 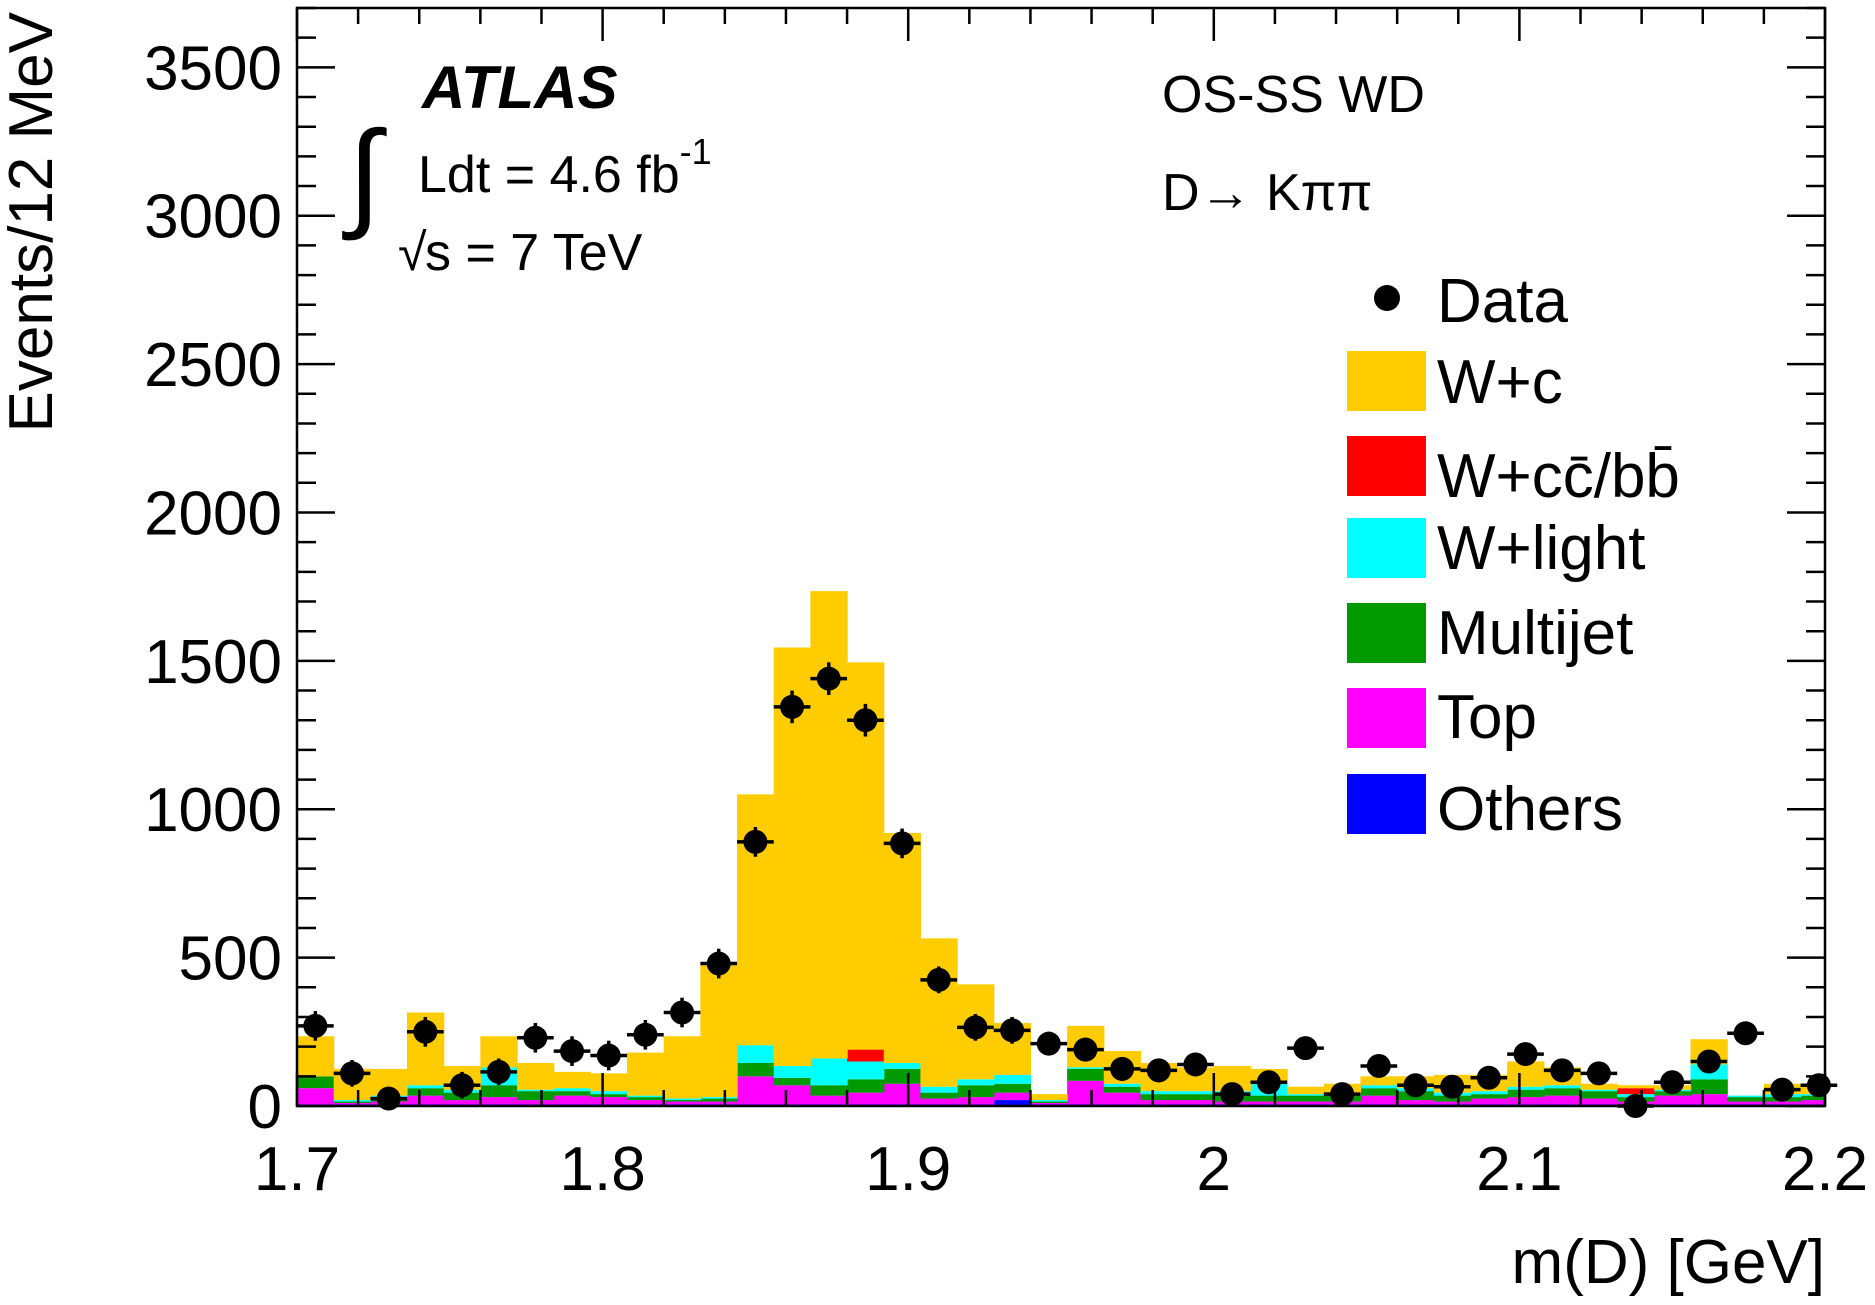 What do you see at coordinates (1386, 548) in the screenshot?
I see `legend-swatch-w-light` at bounding box center [1386, 548].